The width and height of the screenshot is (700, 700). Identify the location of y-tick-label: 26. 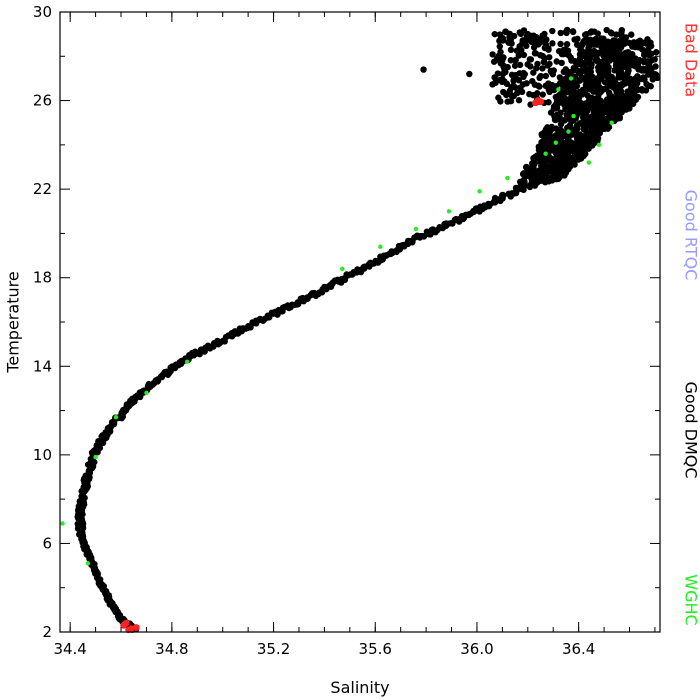
(42, 101).